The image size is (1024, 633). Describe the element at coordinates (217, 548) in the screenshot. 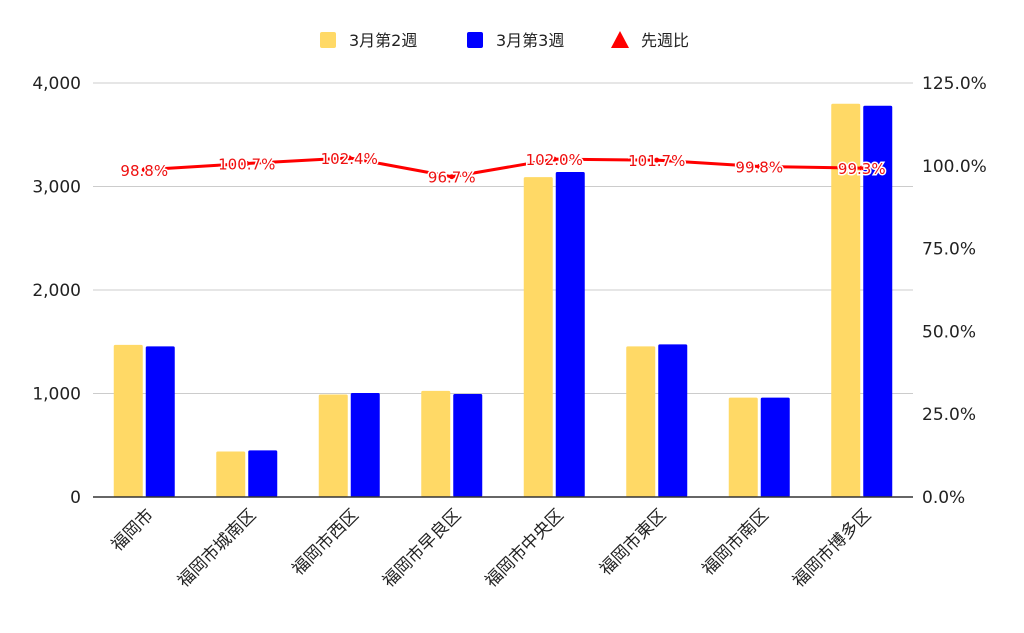

I see `x-tick-label: 福岡市城南区` at that location.